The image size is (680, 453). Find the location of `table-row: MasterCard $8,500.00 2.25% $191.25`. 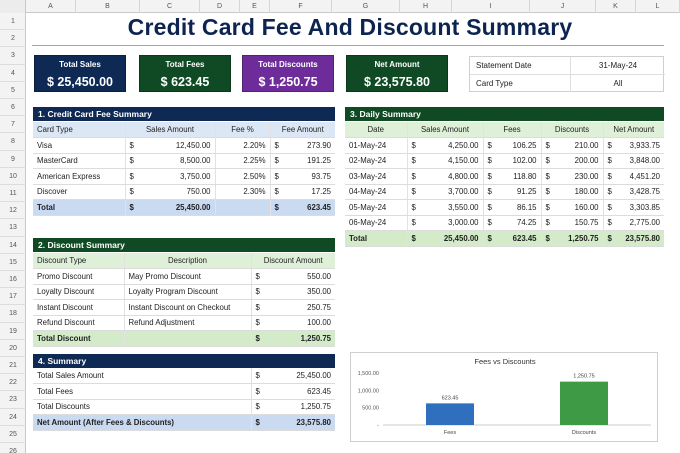

table-row: MasterCard $8,500.00 2.25% $191.25 is located at coordinates (184, 161).